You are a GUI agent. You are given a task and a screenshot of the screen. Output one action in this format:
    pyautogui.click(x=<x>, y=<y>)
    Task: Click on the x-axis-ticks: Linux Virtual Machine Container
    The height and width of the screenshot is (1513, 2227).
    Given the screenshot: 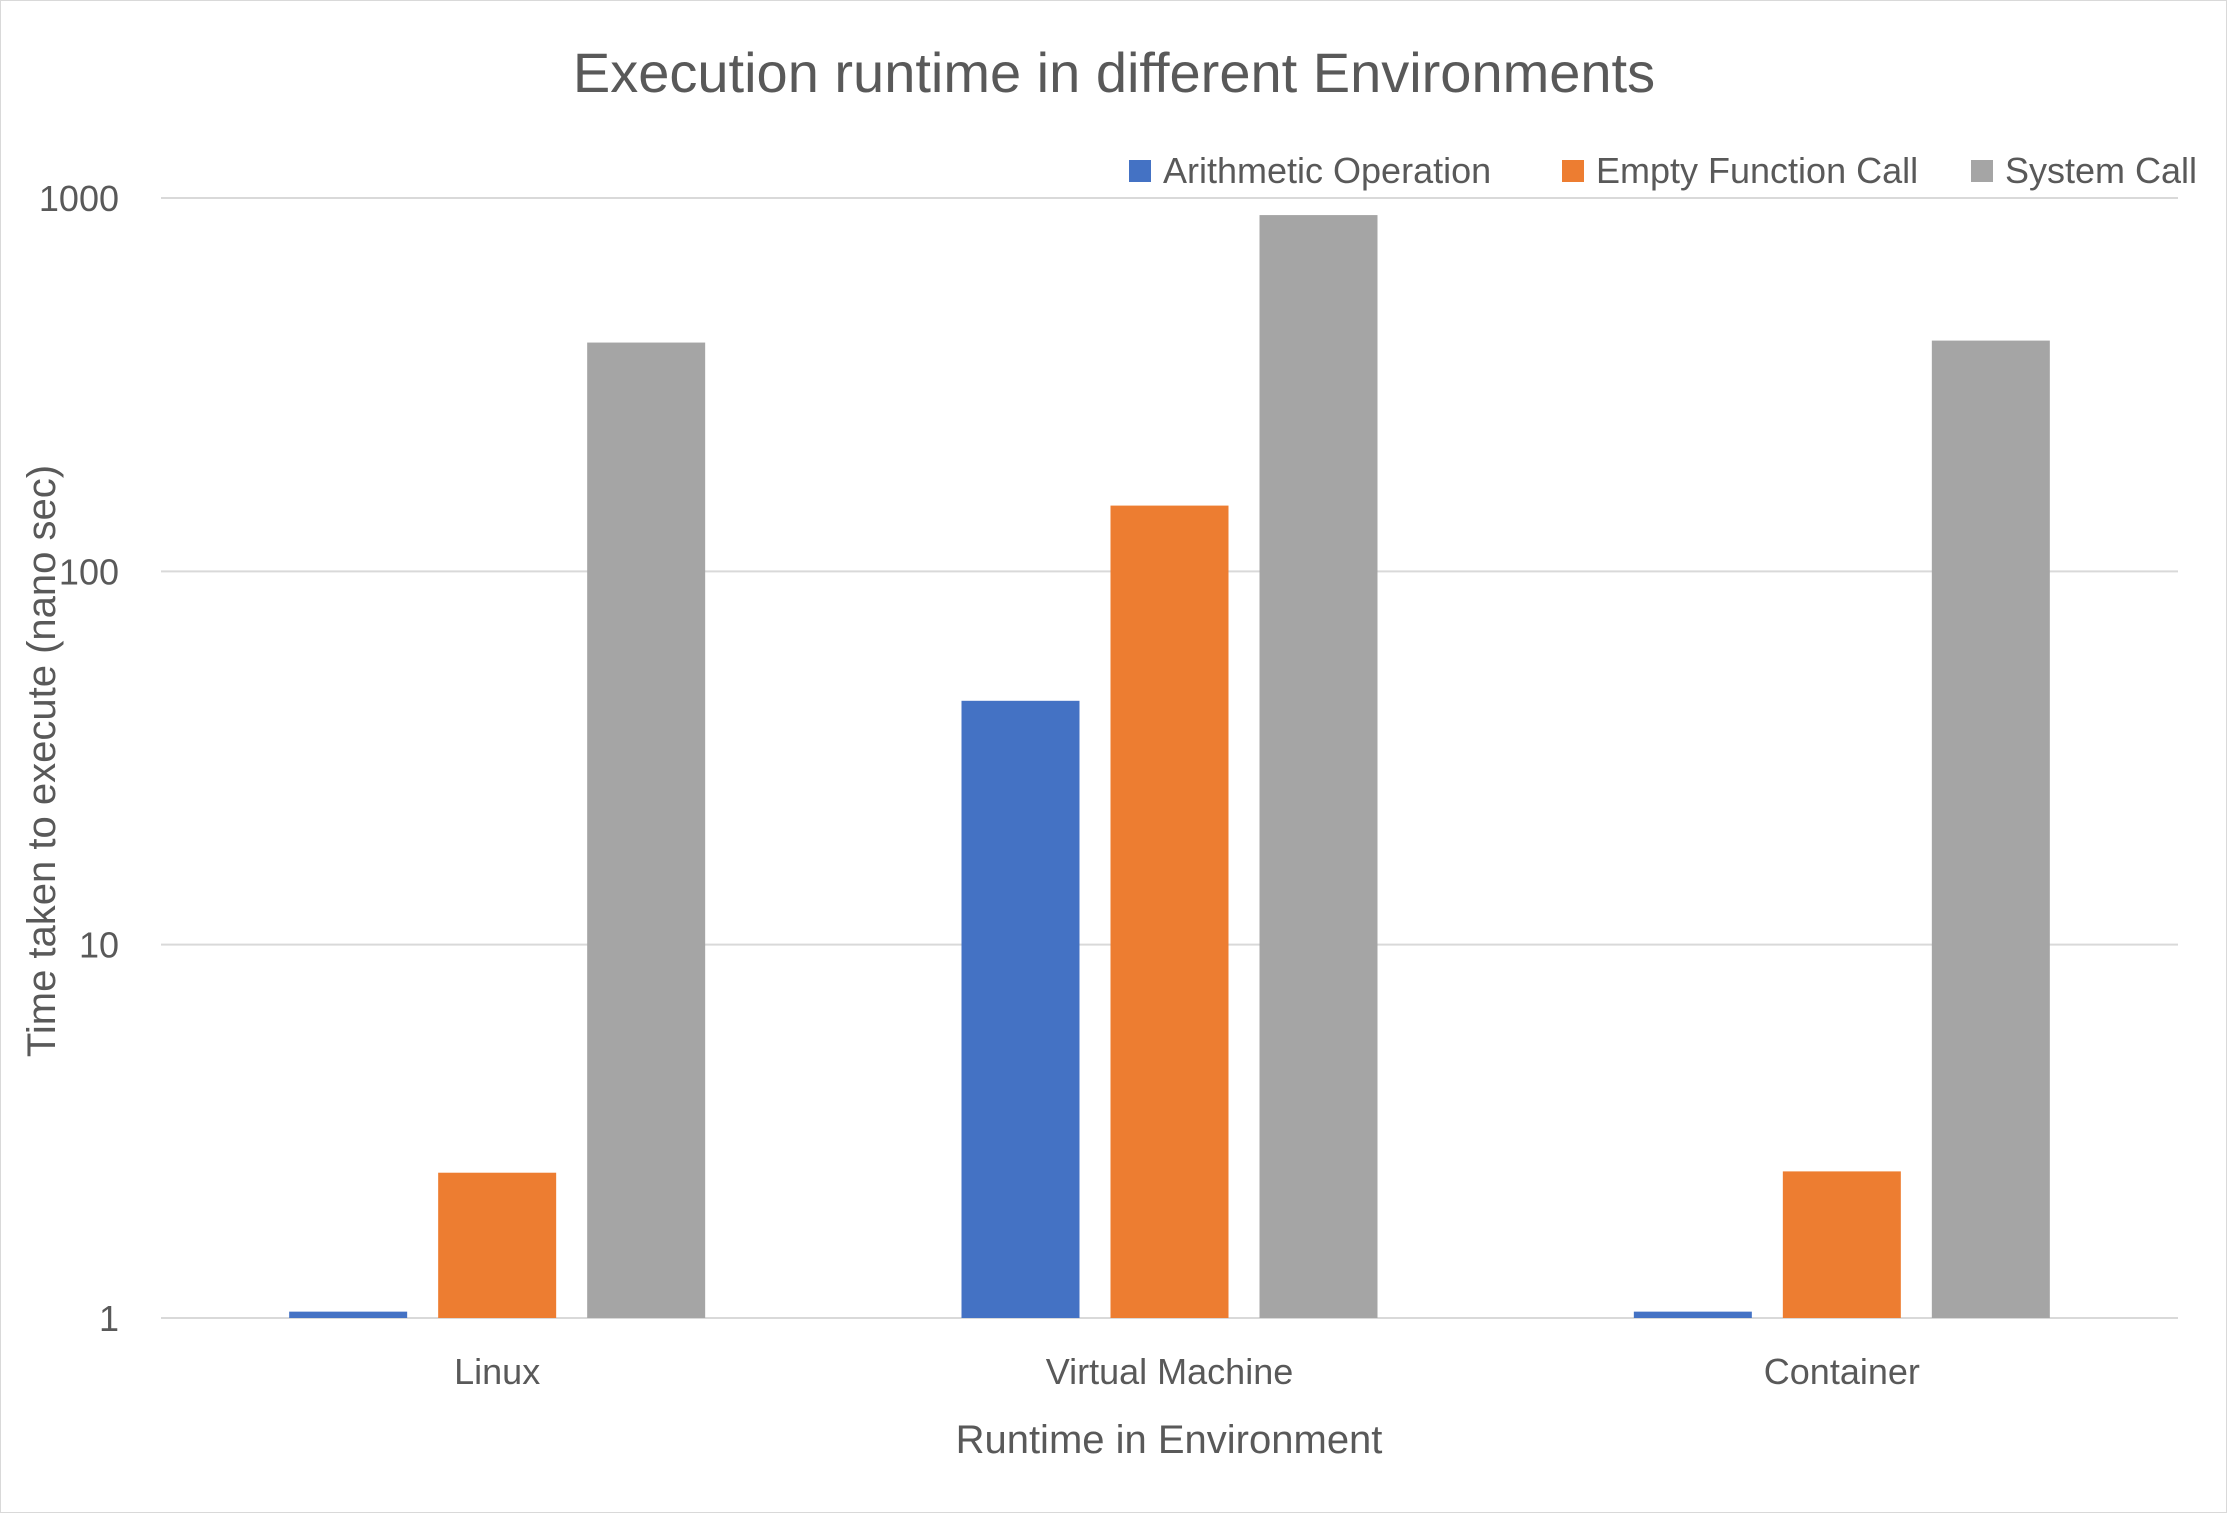 What is the action you would take?
    pyautogui.click(x=1187, y=1371)
    